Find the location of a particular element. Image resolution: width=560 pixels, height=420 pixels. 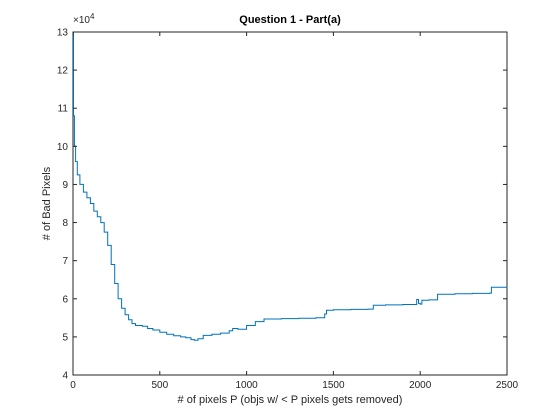

chart-title: Question 1 - Part(a) is located at coordinates (290, 20).